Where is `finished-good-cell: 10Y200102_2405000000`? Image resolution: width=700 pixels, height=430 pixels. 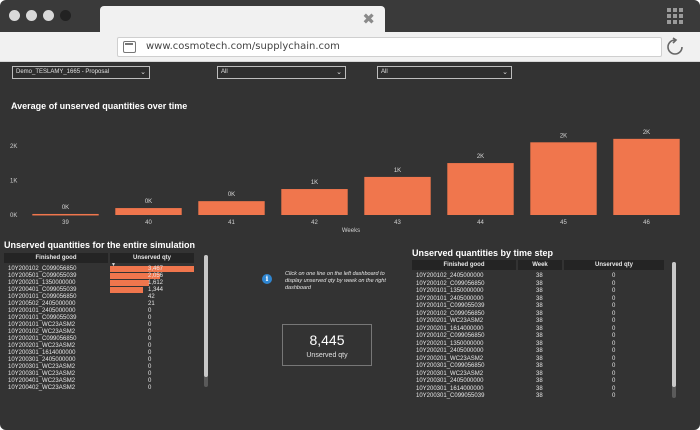
finished-good-cell: 10Y200102_2405000000 is located at coordinates (450, 276).